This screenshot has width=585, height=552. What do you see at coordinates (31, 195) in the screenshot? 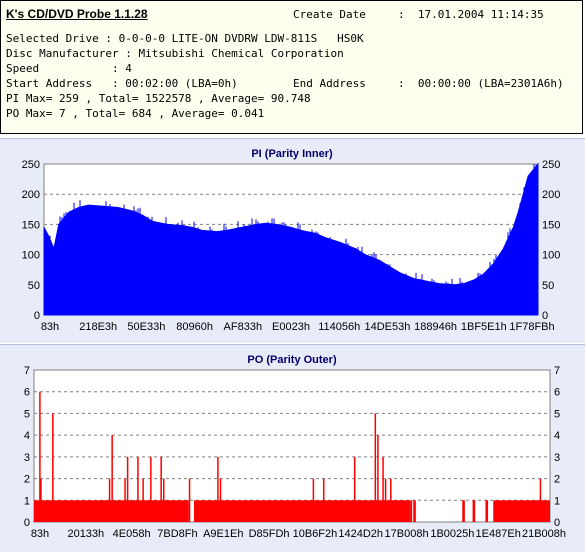
I see `pi-ytick-left: 200` at bounding box center [31, 195].